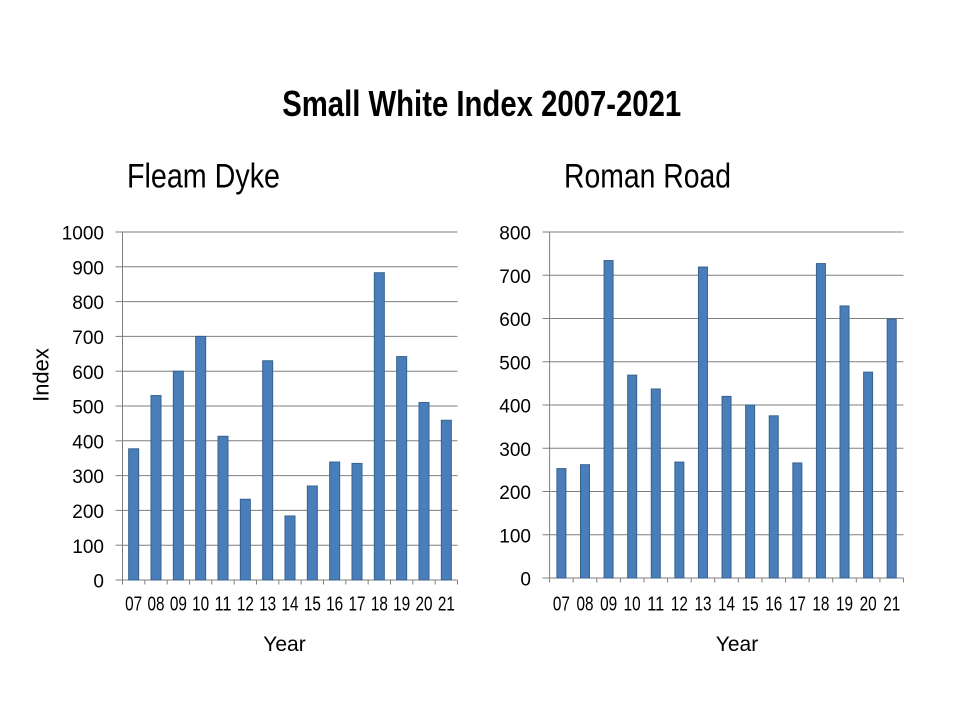  I want to click on svg-text: 1000, so click(83, 234).